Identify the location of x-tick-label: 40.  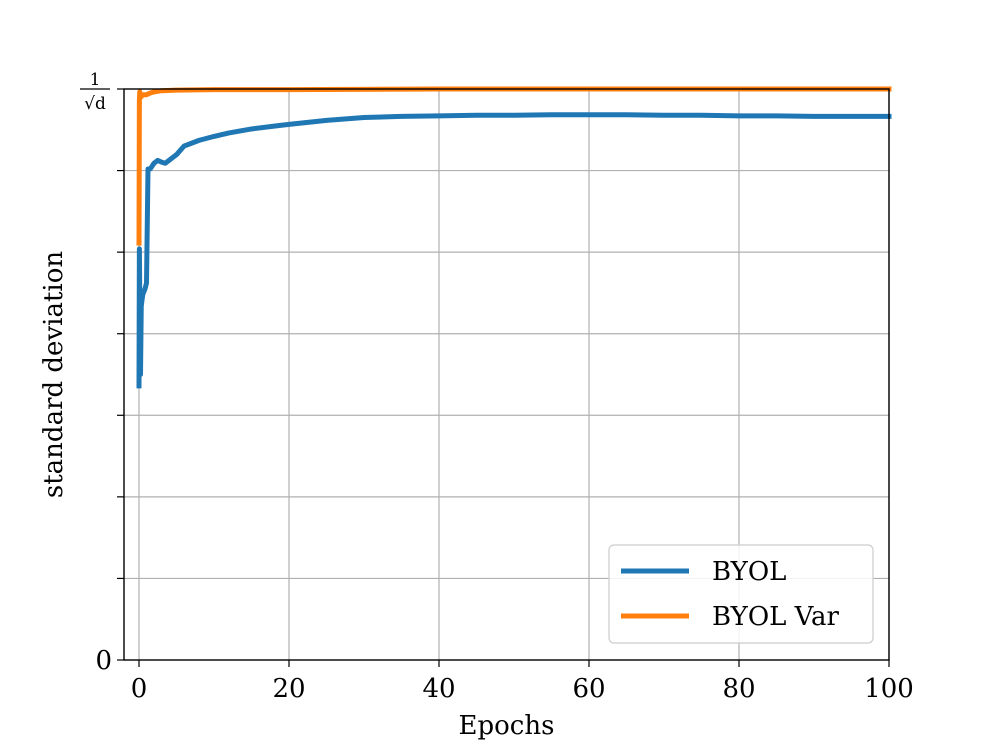
(438, 689).